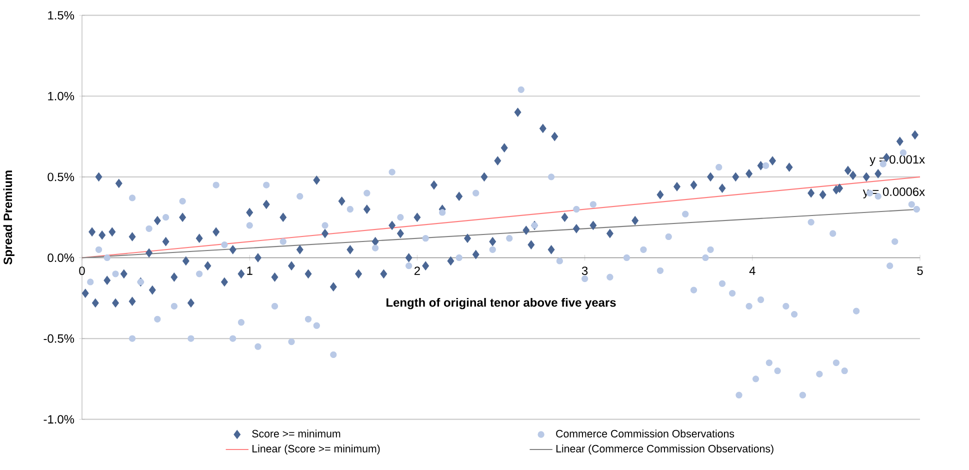  I want to click on x-tick-label: 5, so click(920, 270).